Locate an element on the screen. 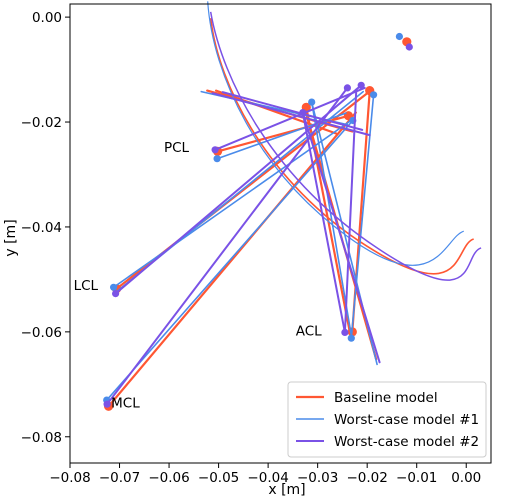 This screenshot has height=499, width=505. x-tick-label: −0.02 is located at coordinates (366, 478).